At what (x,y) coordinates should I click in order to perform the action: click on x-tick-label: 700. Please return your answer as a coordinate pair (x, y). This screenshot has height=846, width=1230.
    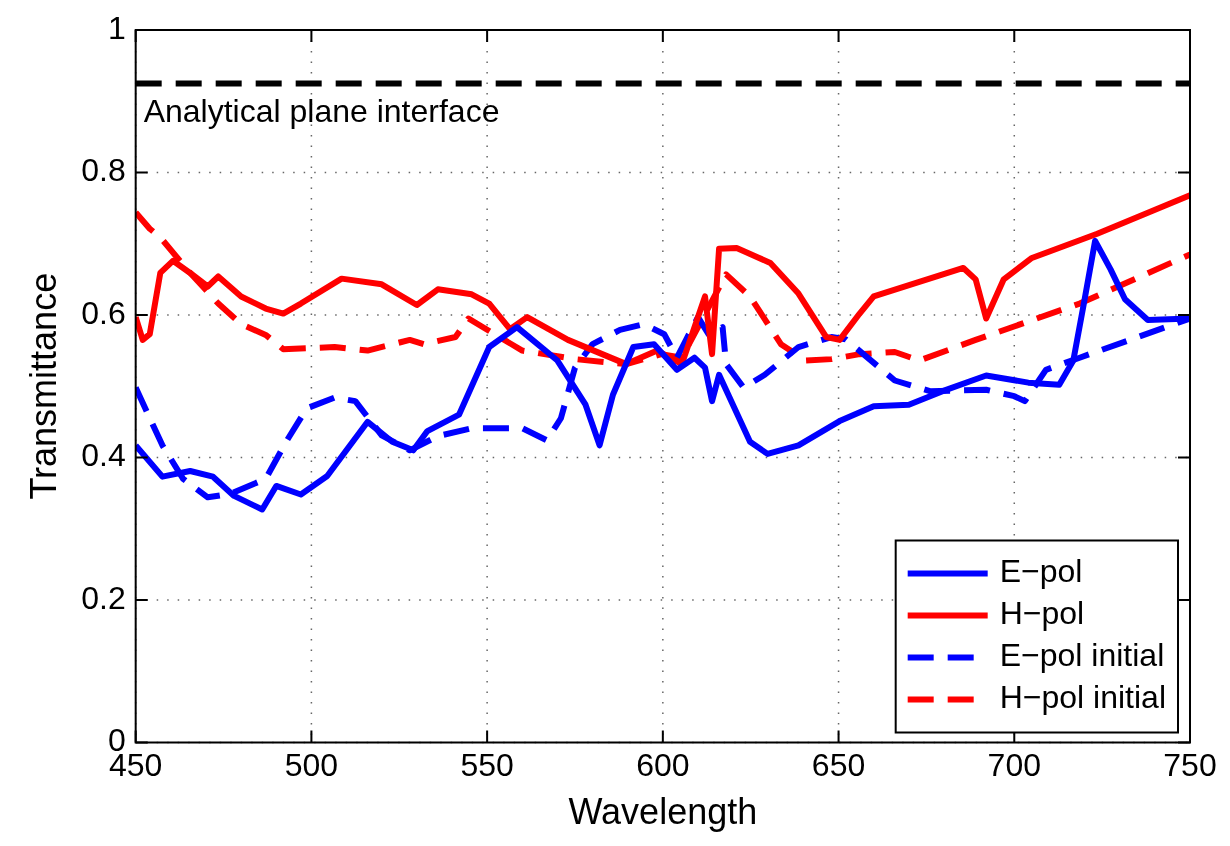
    Looking at the image, I should click on (1014, 765).